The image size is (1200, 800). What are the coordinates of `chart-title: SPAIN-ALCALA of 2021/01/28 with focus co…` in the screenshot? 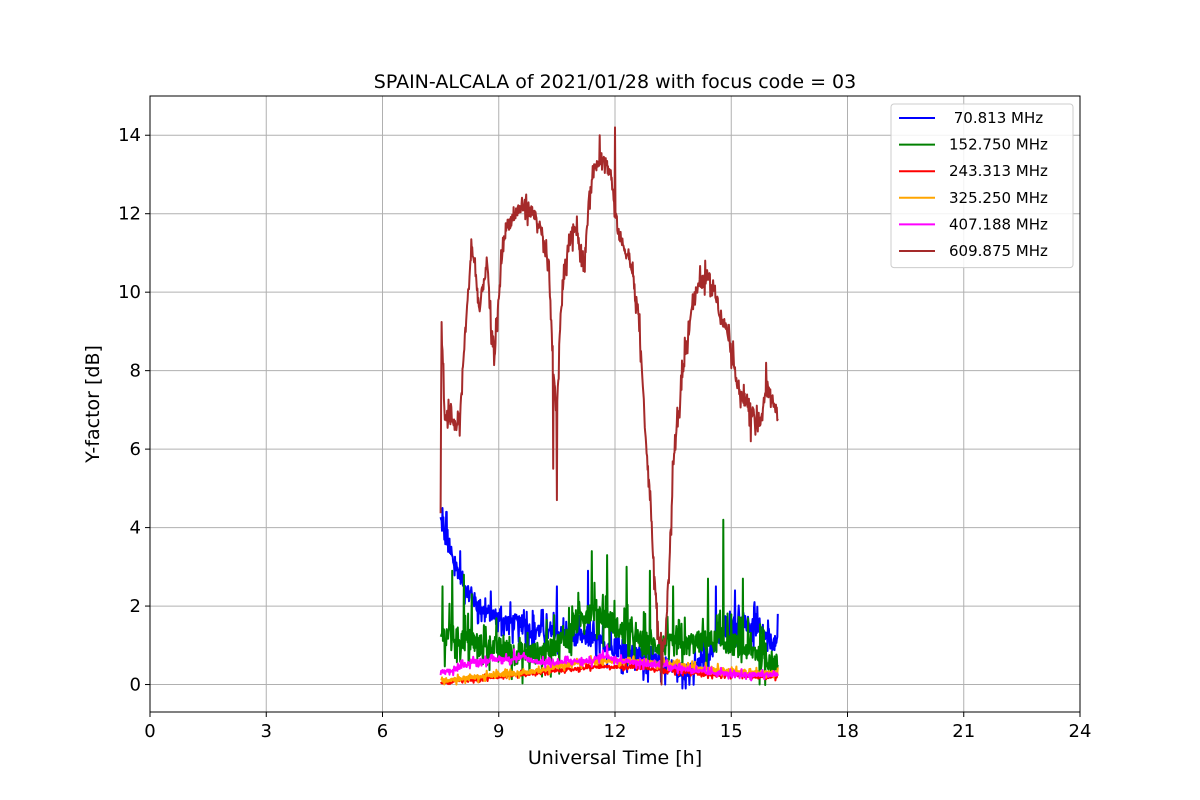 It's located at (615, 82).